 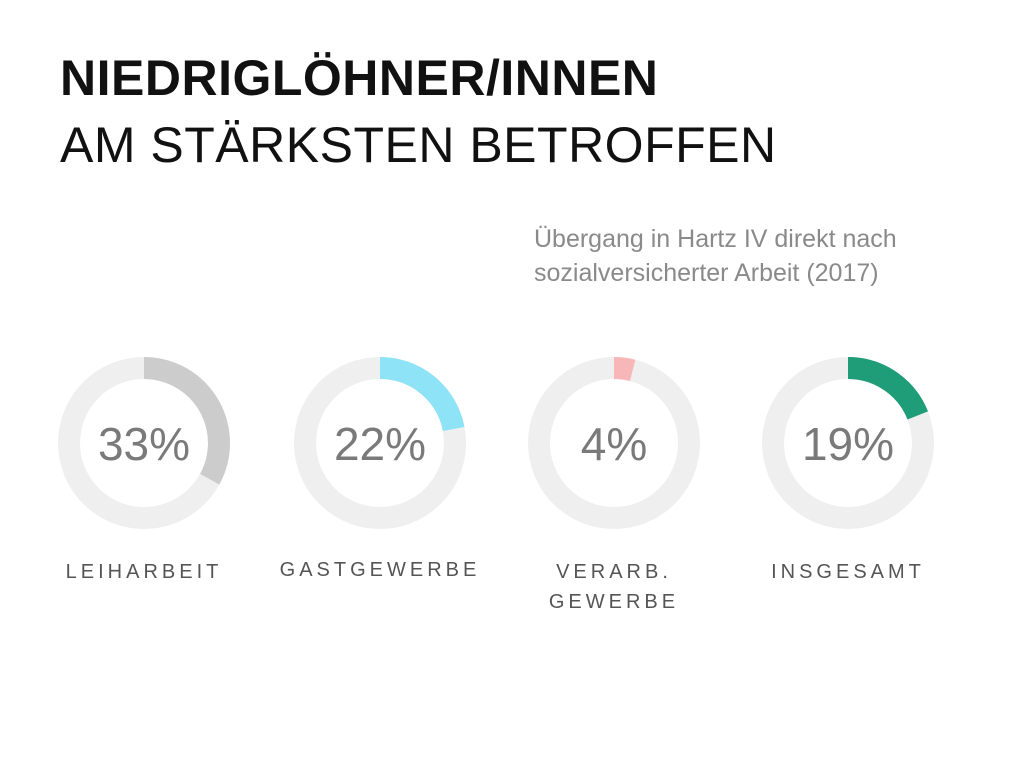 I want to click on subtitle-line-2: sozialversicherter Arbeit (2017), so click(x=706, y=273).